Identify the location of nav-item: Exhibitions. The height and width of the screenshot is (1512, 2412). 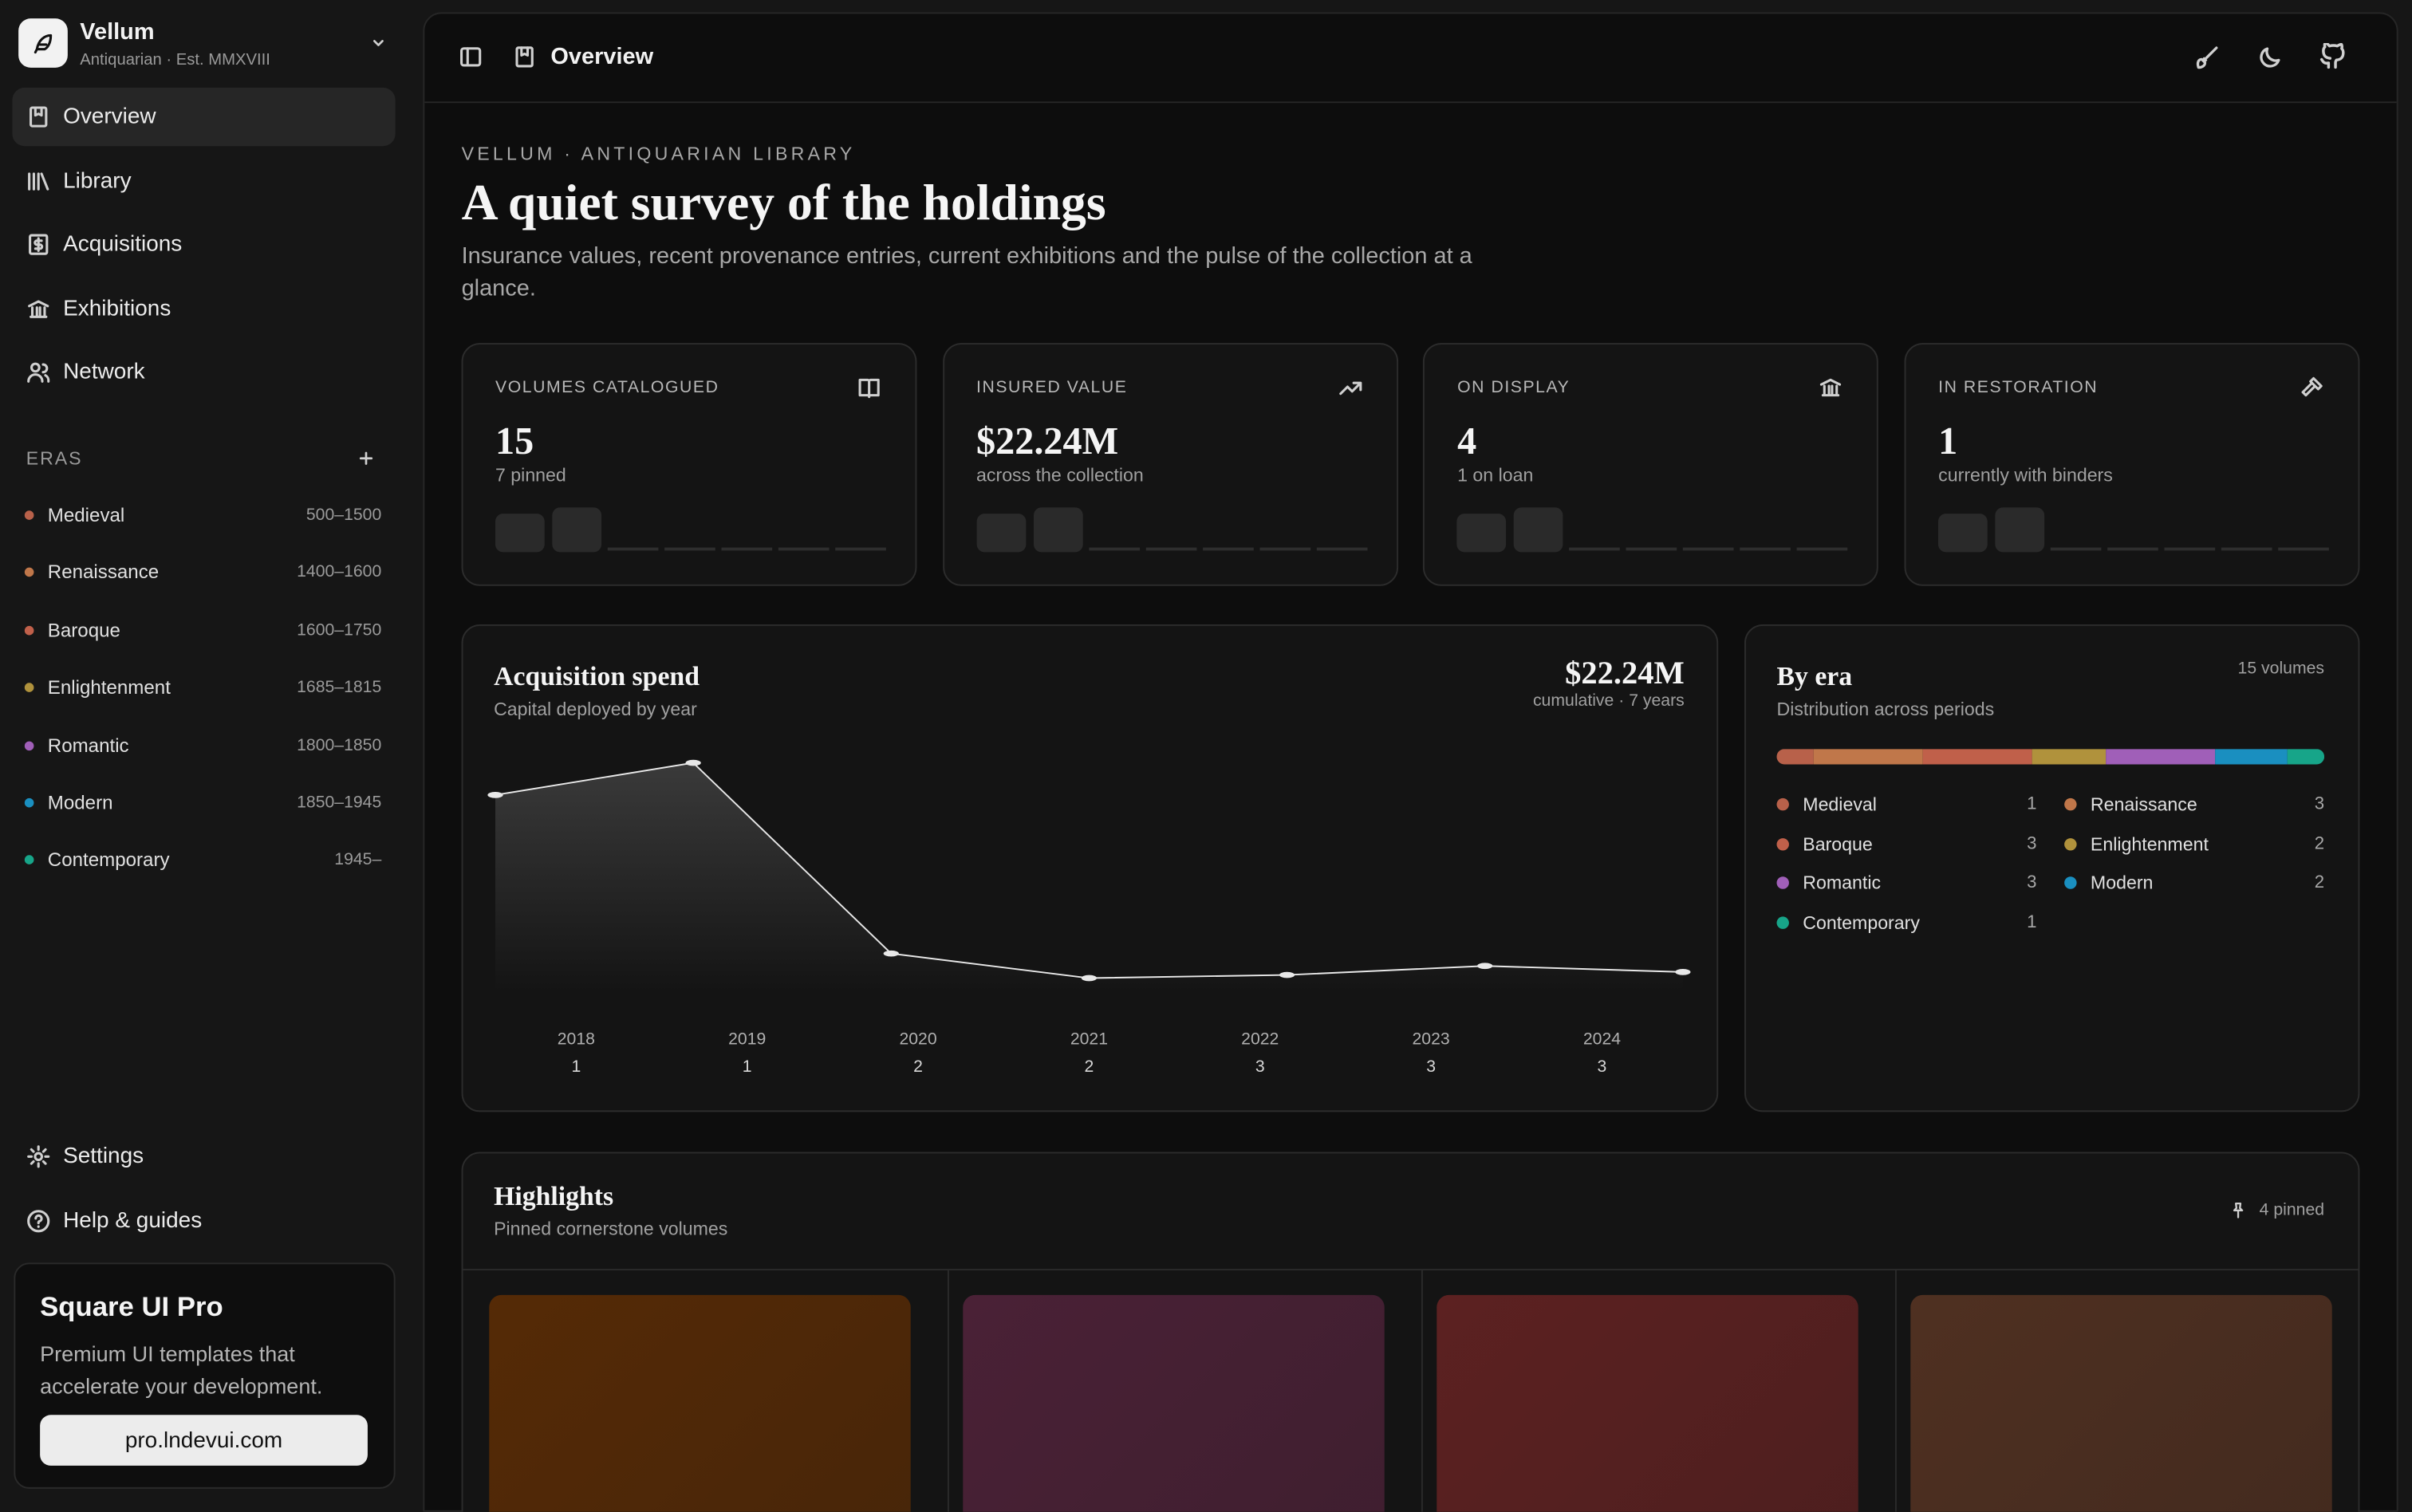
(117, 308).